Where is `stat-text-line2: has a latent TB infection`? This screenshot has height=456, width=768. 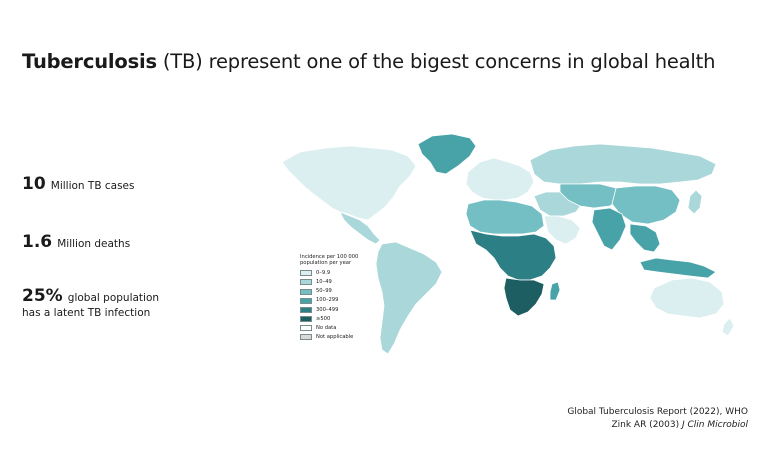
stat-text-line2: has a latent TB infection is located at coordinates (86, 313).